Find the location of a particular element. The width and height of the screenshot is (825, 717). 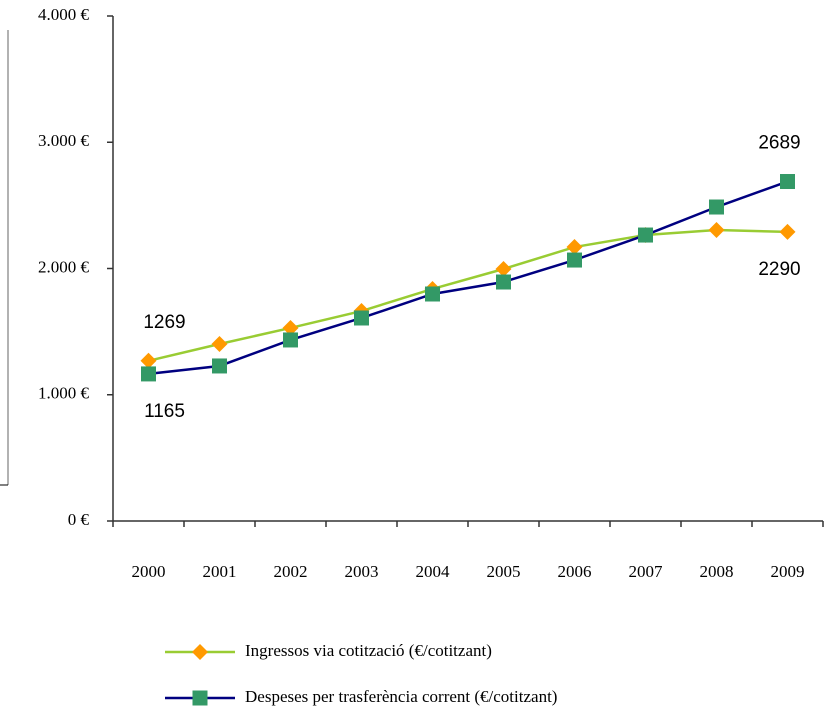

x-tick-label: 2009 is located at coordinates (788, 571).